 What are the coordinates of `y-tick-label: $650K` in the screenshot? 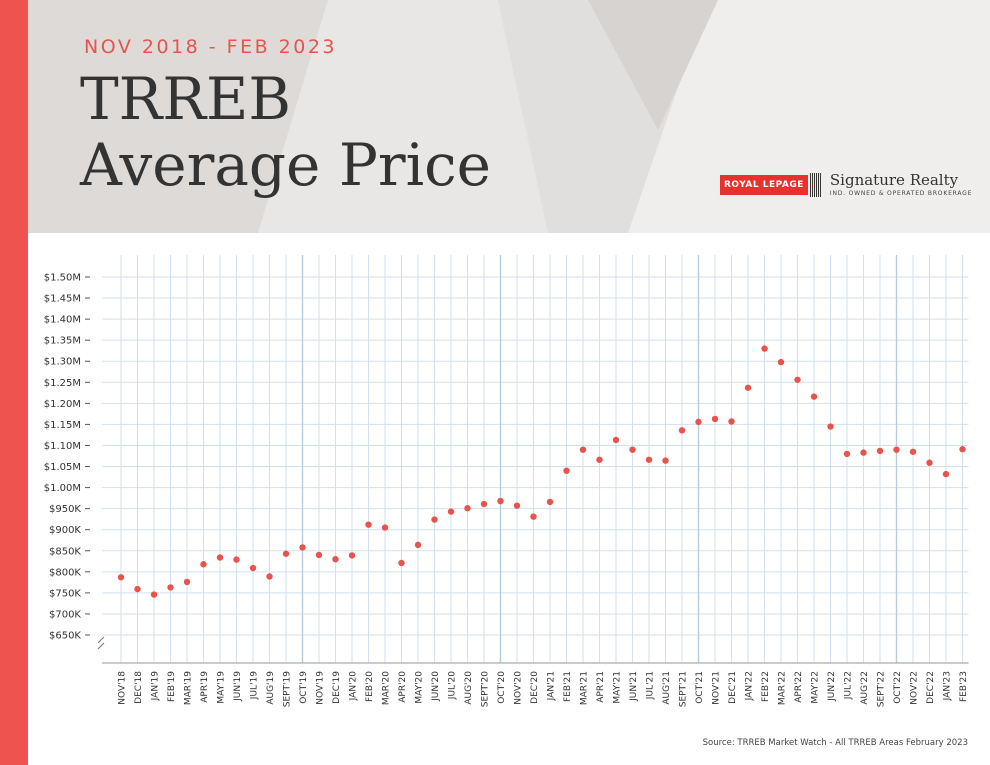 It's located at (65, 636).